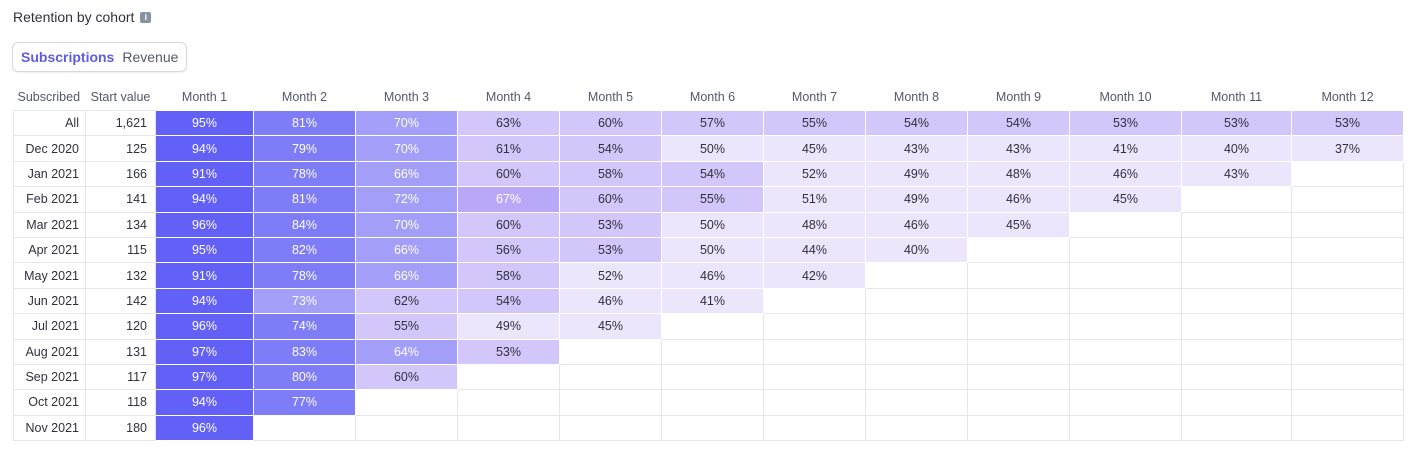  What do you see at coordinates (712, 123) in the screenshot?
I see `retention-cell: 57%` at bounding box center [712, 123].